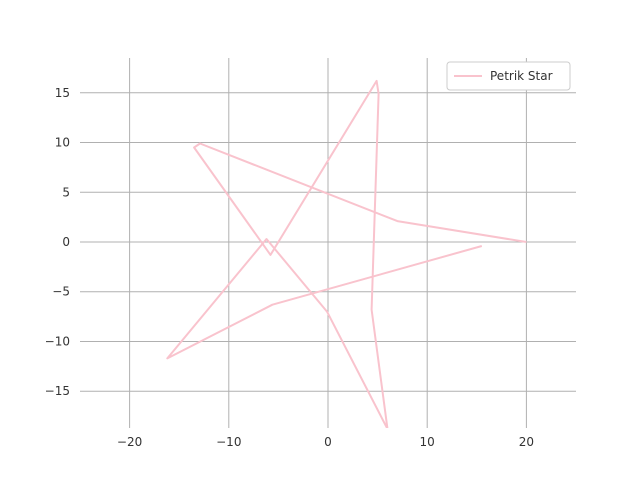  What do you see at coordinates (129, 442) in the screenshot?
I see `x-tick-label: −20` at bounding box center [129, 442].